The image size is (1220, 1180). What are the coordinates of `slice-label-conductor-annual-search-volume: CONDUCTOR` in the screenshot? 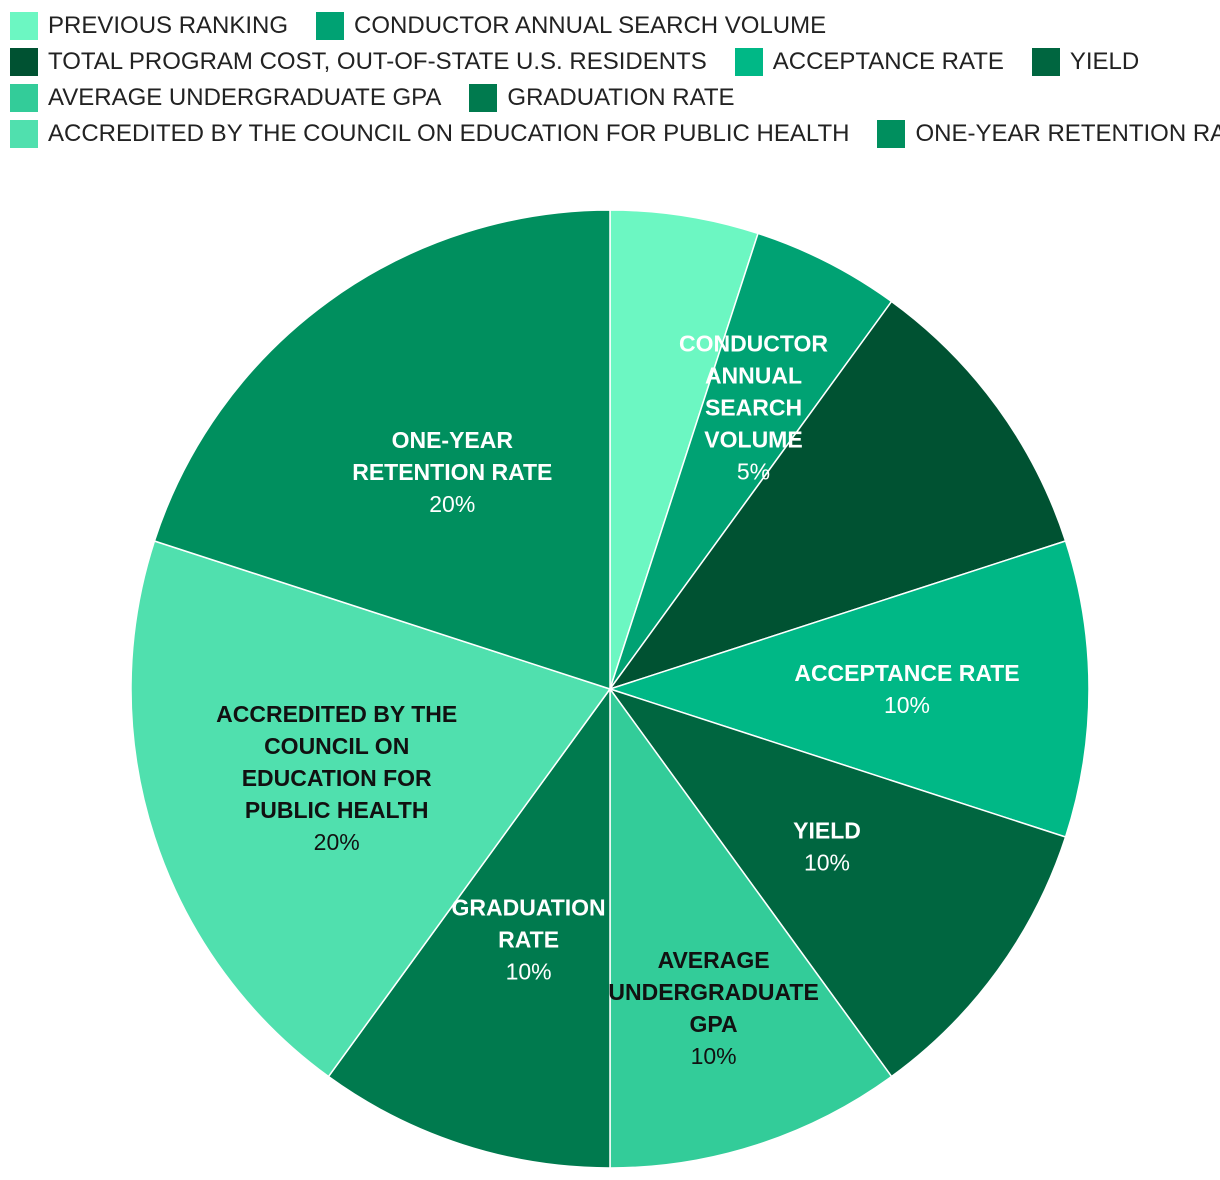 It's located at (753, 343).